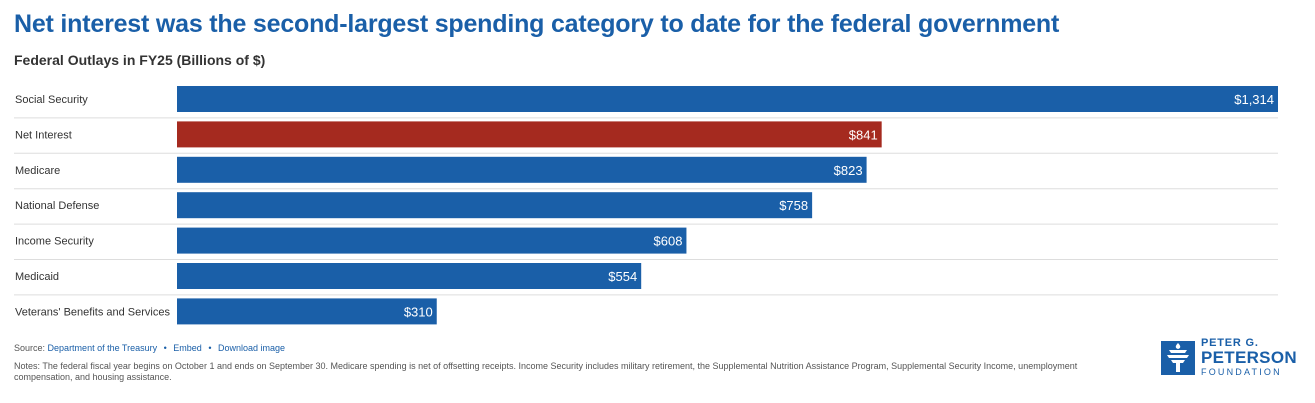 This screenshot has height=403, width=1315. What do you see at coordinates (30, 348) in the screenshot?
I see `source-label: Source:` at bounding box center [30, 348].